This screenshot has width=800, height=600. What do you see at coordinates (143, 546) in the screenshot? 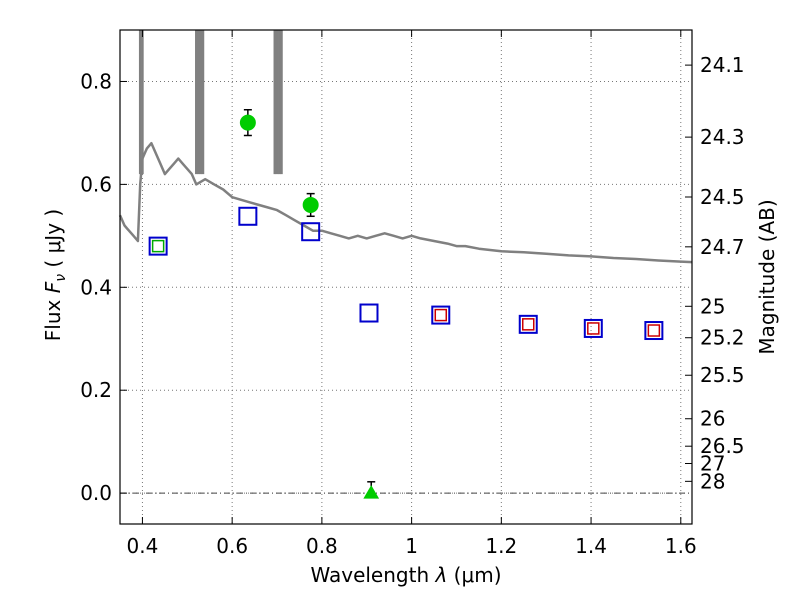
I see `x-tick-label: 0.4` at bounding box center [143, 546].